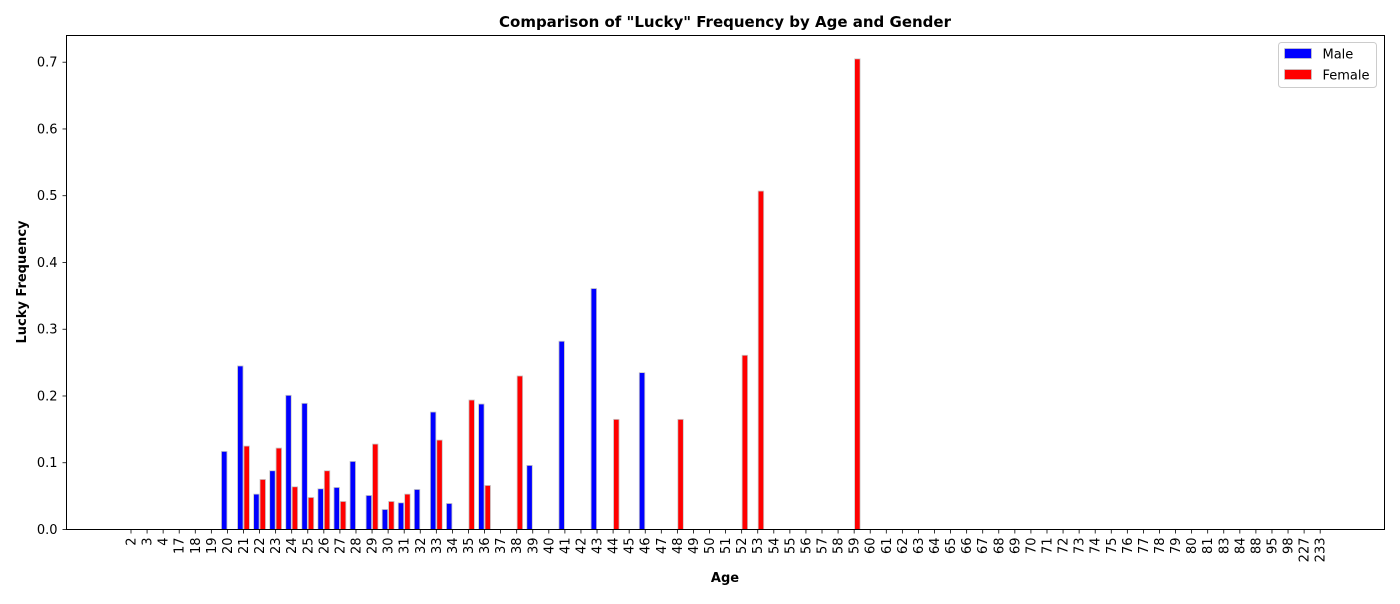 Image resolution: width=1400 pixels, height=604 pixels. I want to click on x-tick-label: 77, so click(1144, 546).